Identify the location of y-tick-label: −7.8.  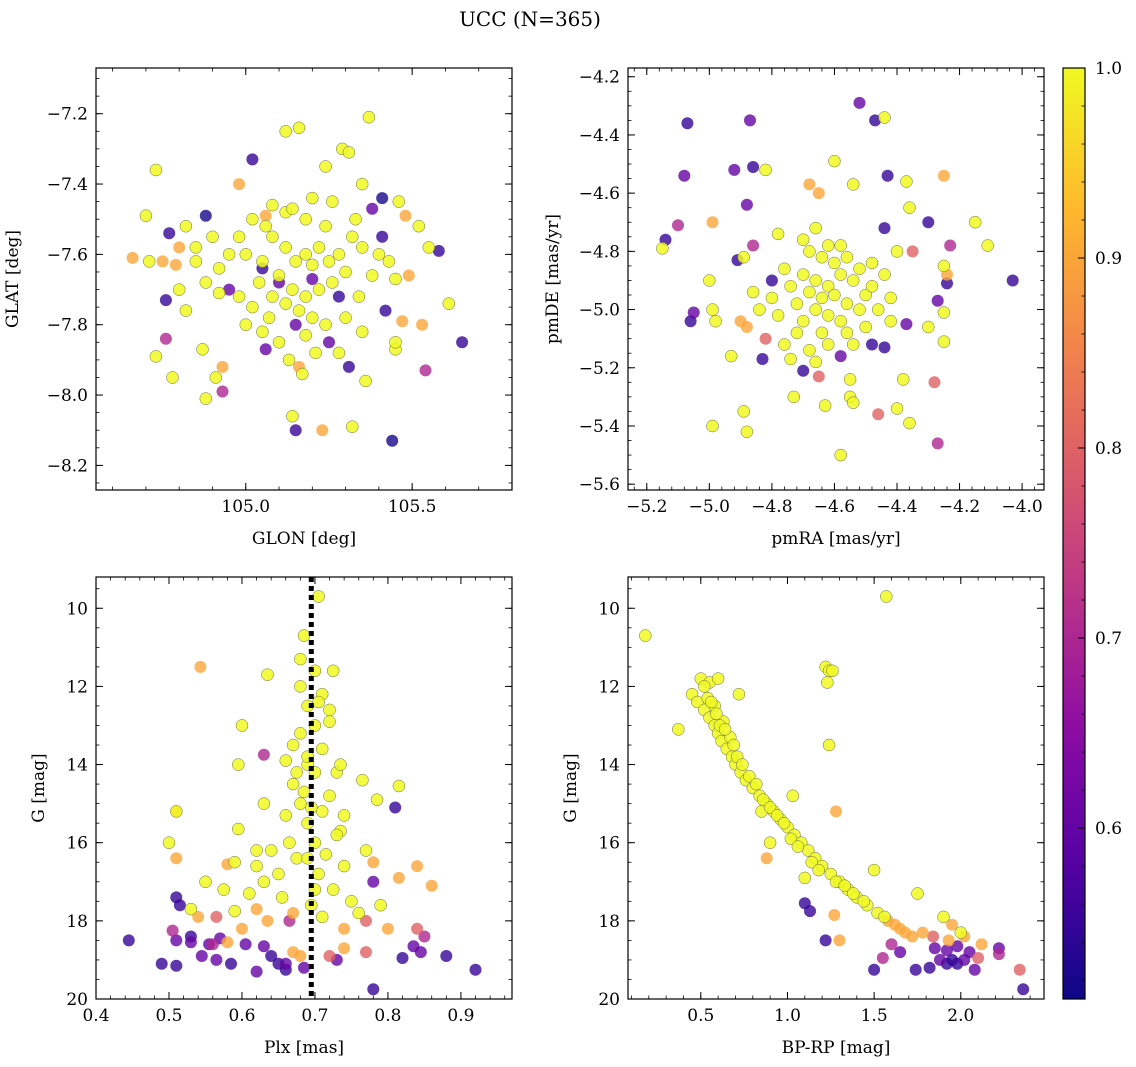
(67, 326).